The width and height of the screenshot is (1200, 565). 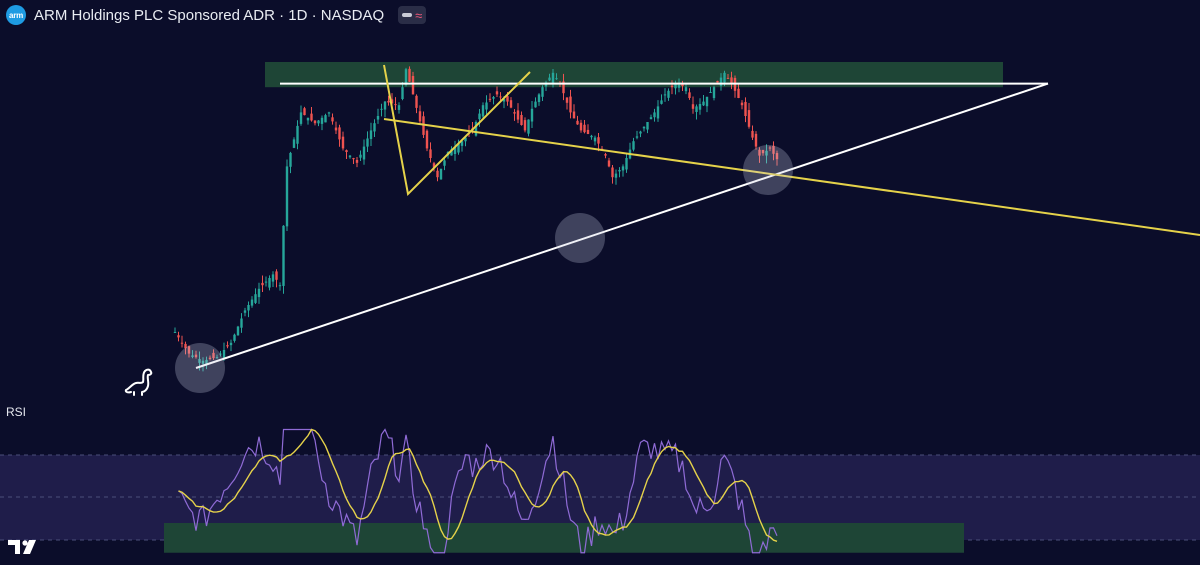 What do you see at coordinates (419, 15) in the screenshot?
I see `wave-icon: ≈` at bounding box center [419, 15].